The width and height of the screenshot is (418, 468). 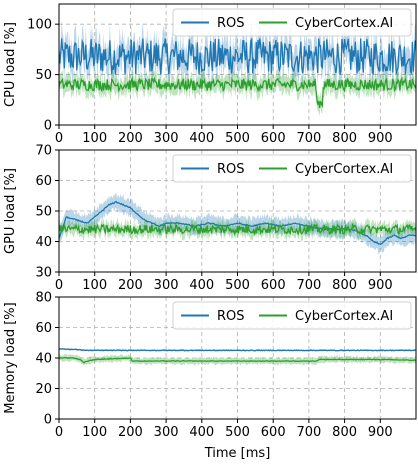 What do you see at coordinates (43, 273) in the screenshot?
I see `y-tick-label: 30` at bounding box center [43, 273].